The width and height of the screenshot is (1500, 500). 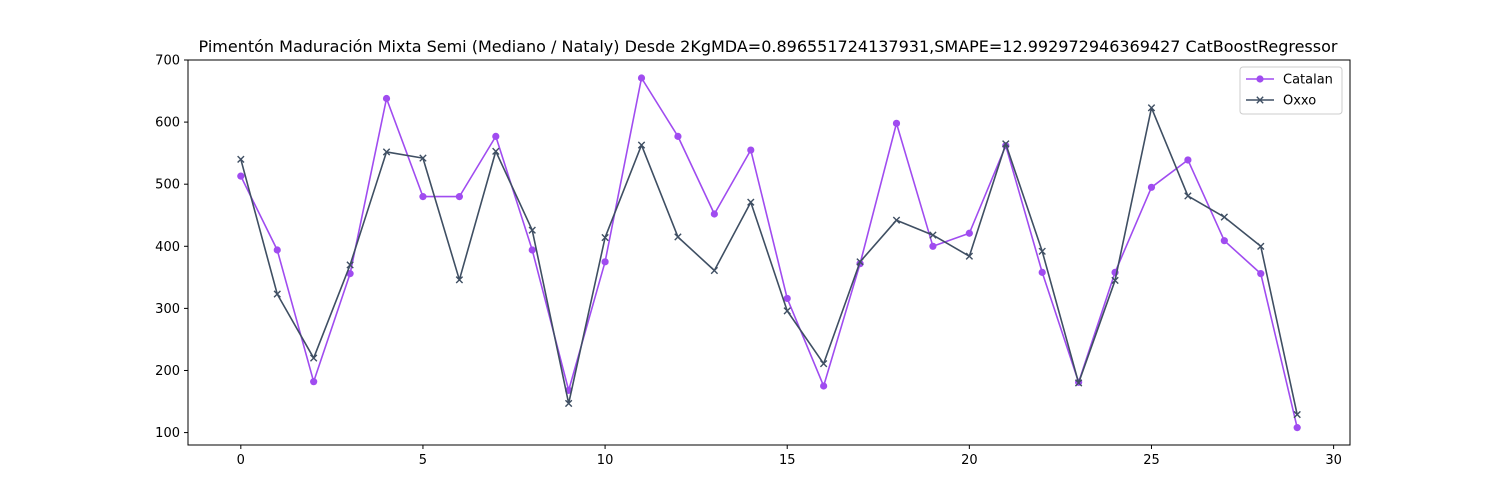 I want to click on y-tick-label: 500, so click(x=167, y=185).